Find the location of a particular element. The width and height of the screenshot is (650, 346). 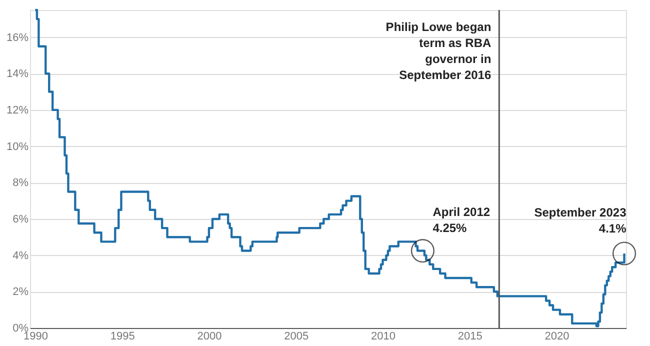

y-tick-label: 14% is located at coordinates (17, 74).